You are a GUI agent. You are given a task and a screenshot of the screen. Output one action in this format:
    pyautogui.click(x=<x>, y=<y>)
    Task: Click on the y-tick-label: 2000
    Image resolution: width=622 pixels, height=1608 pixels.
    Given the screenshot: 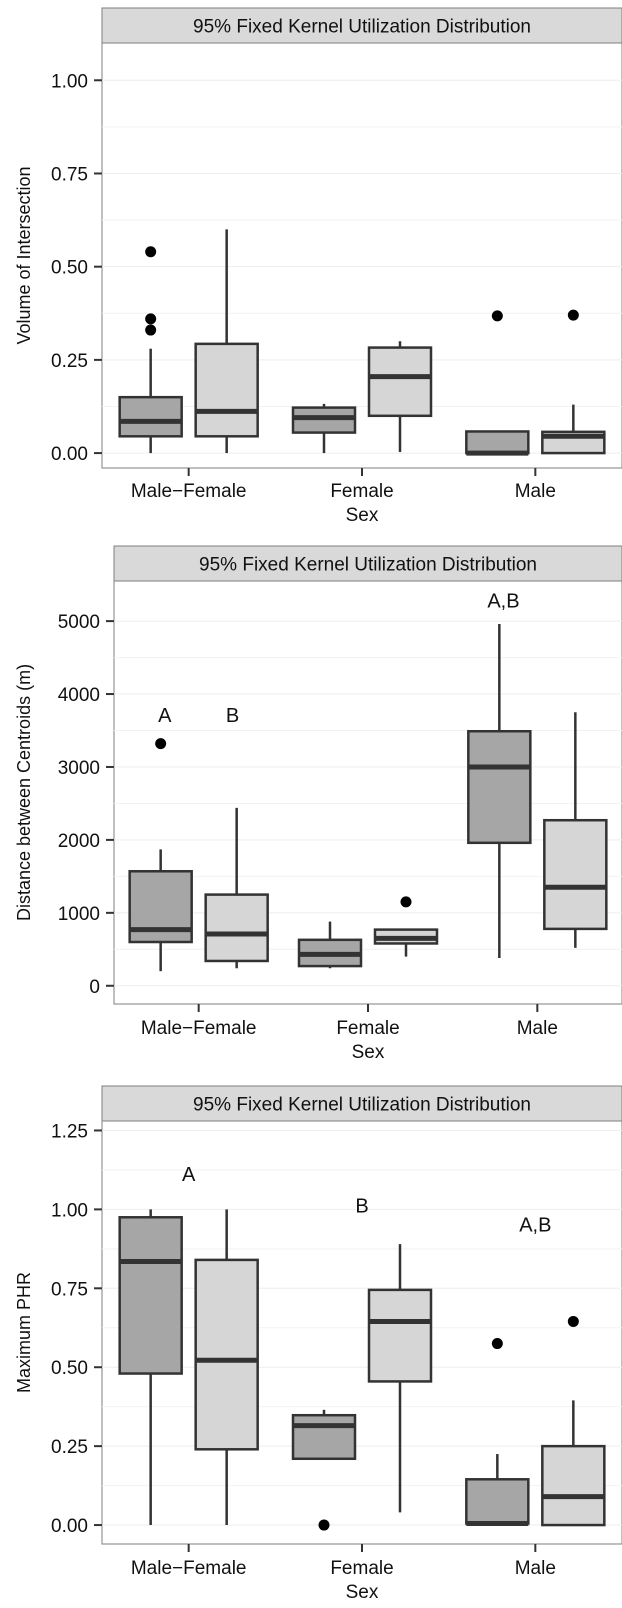 What is the action you would take?
    pyautogui.click(x=79, y=841)
    